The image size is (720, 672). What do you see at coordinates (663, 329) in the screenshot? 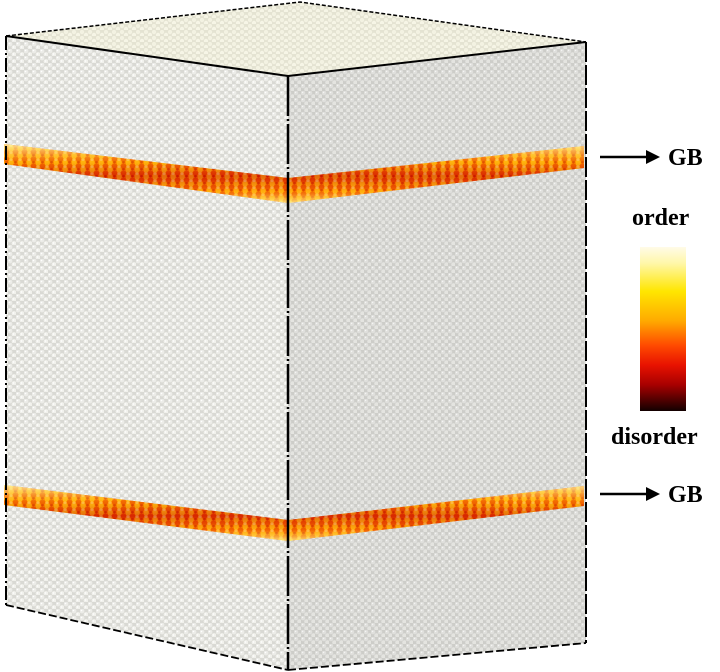
I see `order-disorder-colorbar` at bounding box center [663, 329].